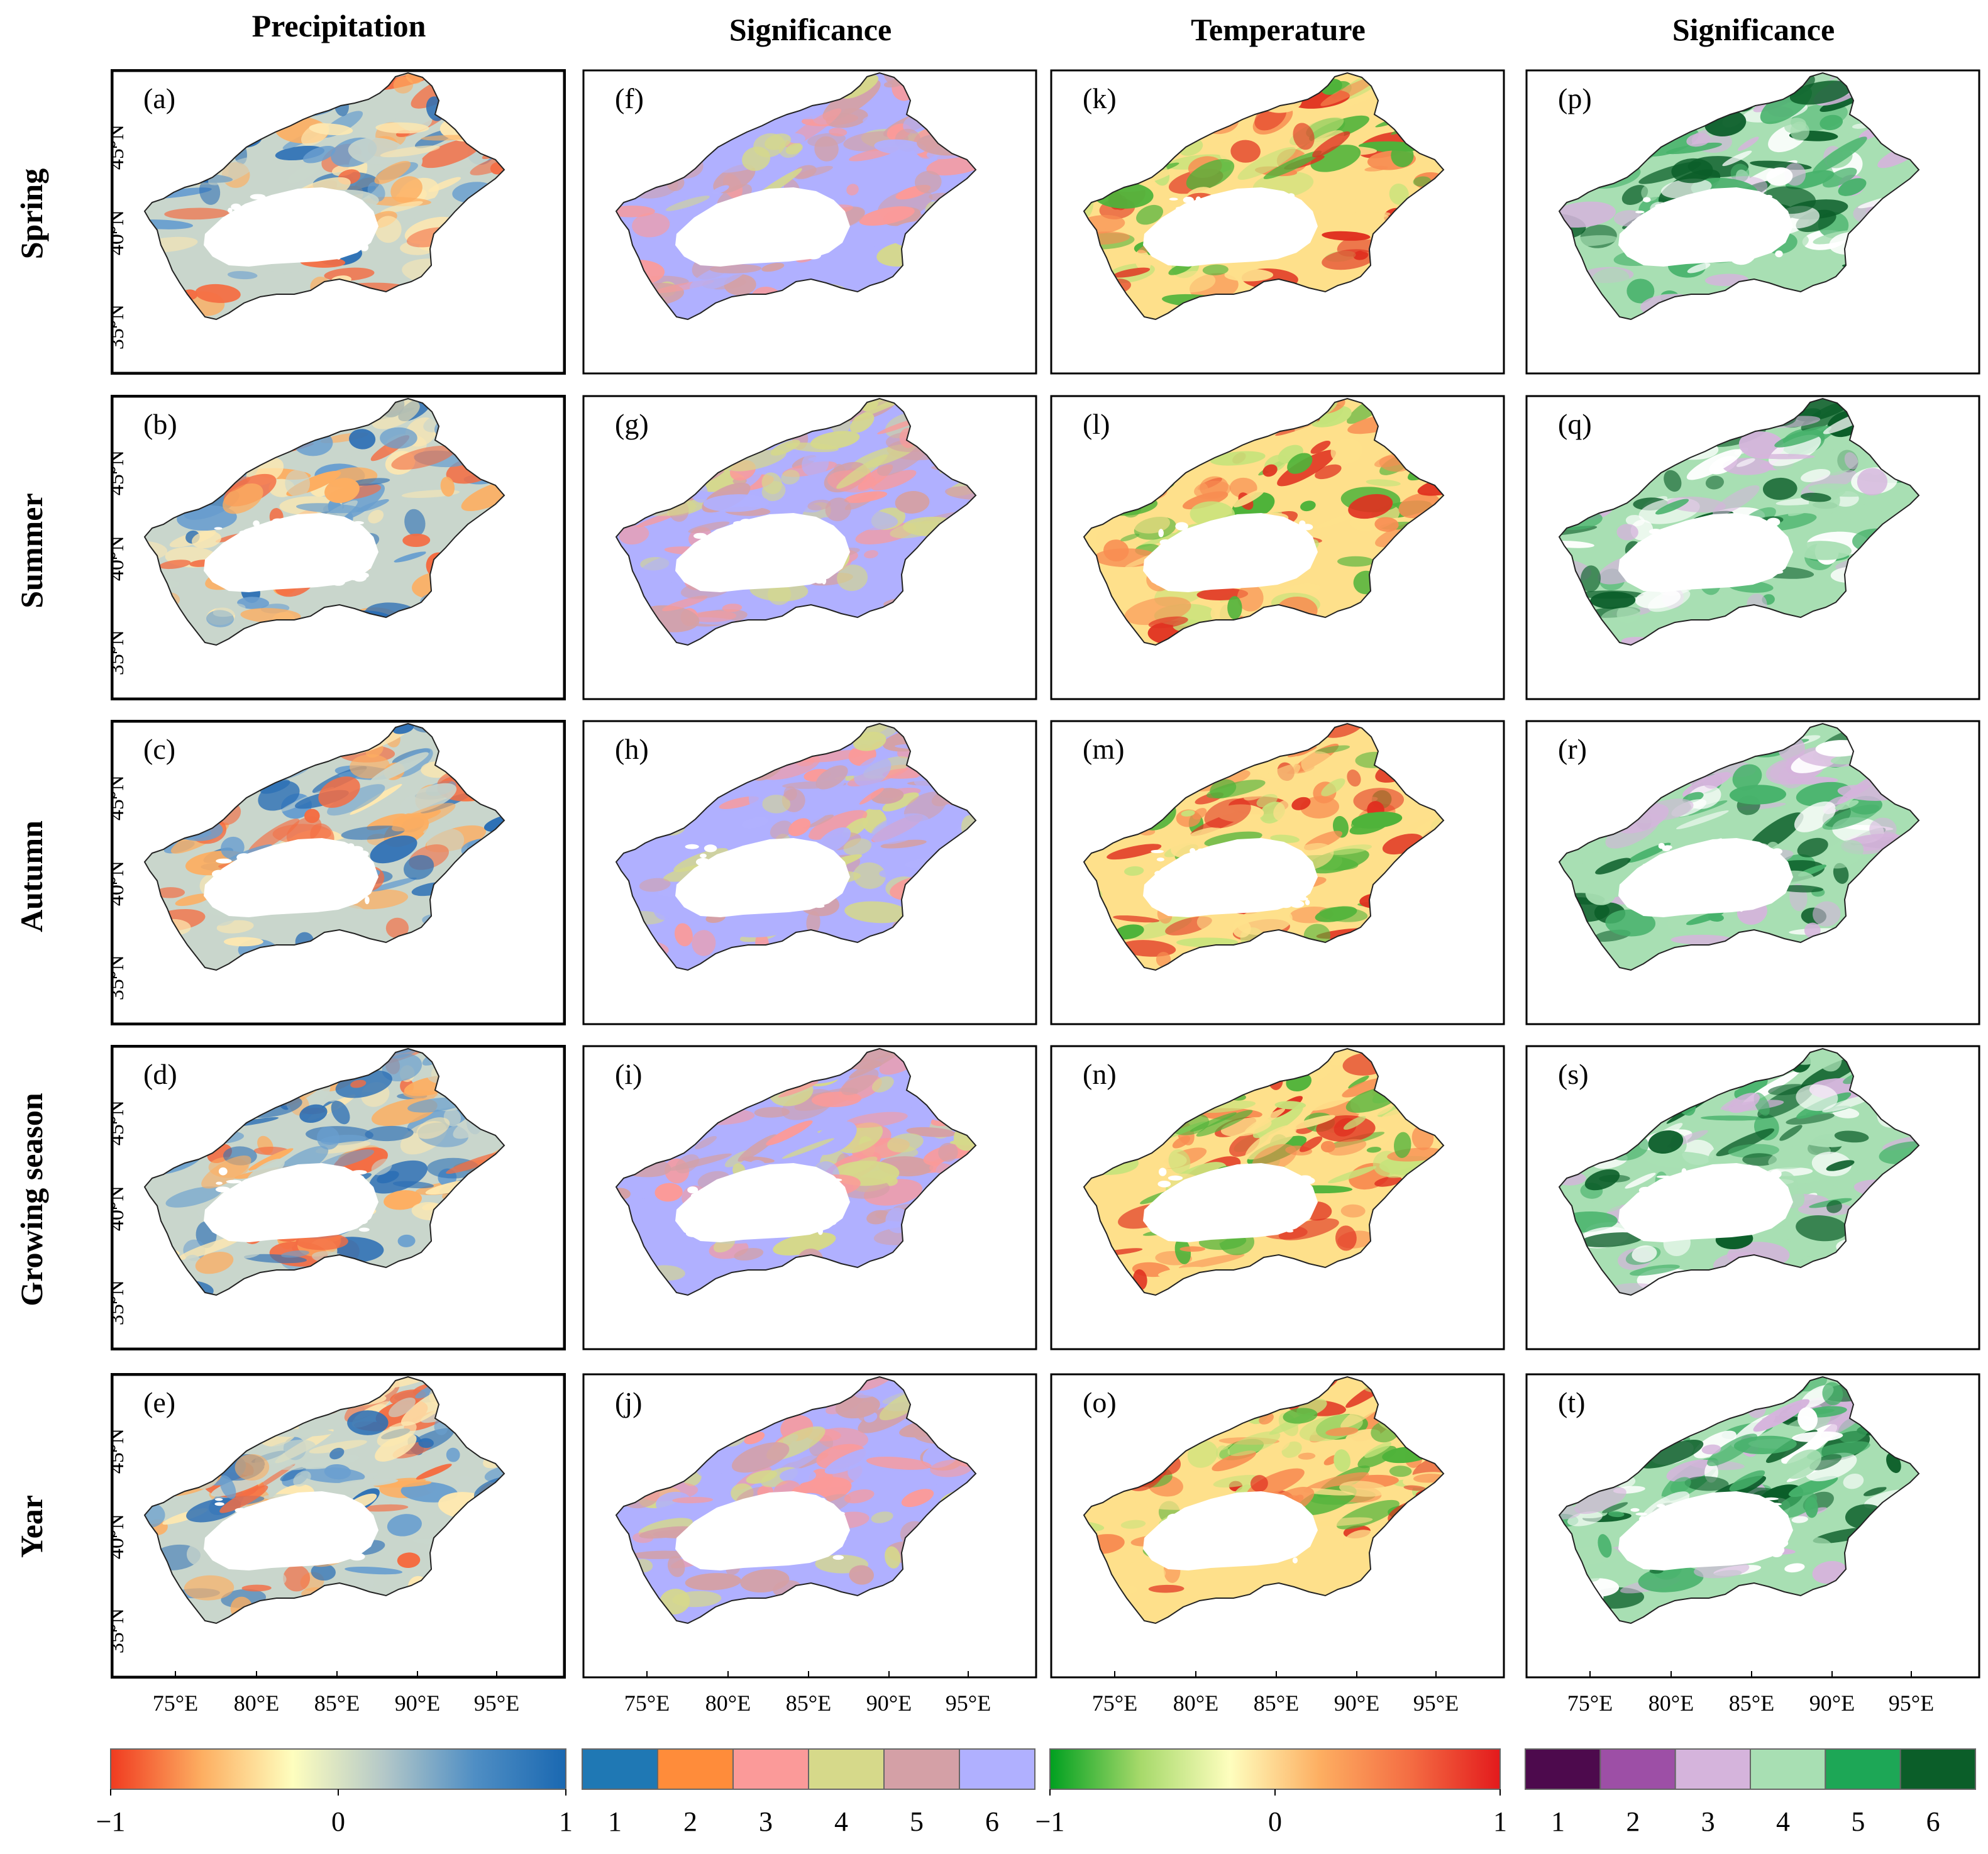 The height and width of the screenshot is (1854, 1988). I want to click on panel-label: (c), so click(159, 749).